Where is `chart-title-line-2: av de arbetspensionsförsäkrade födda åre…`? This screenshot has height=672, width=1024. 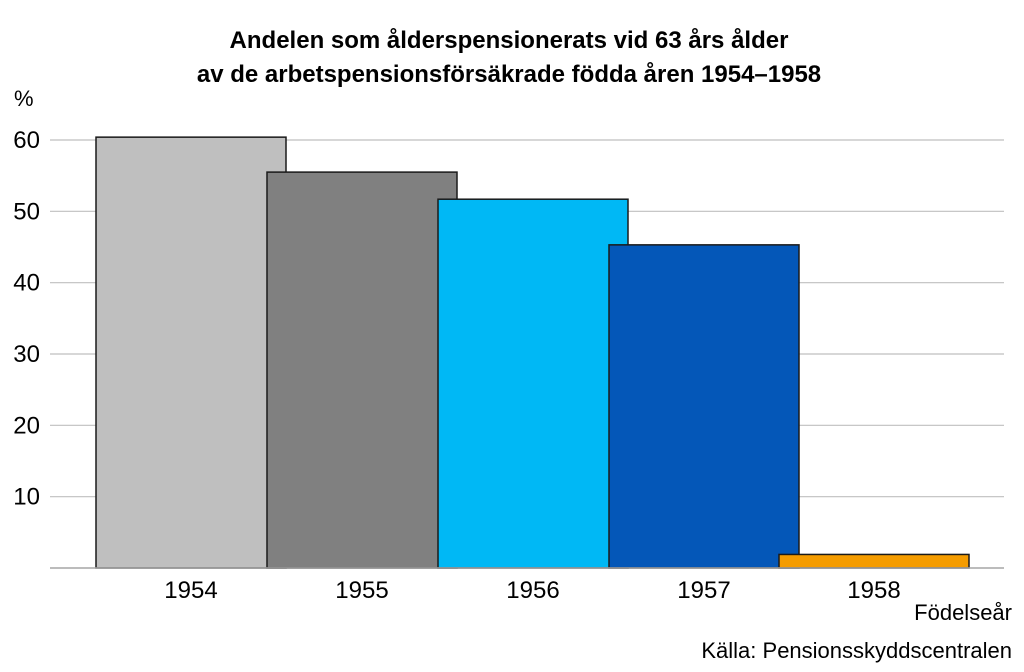 chart-title-line-2: av de arbetspensionsförsäkrade födda åre… is located at coordinates (509, 74).